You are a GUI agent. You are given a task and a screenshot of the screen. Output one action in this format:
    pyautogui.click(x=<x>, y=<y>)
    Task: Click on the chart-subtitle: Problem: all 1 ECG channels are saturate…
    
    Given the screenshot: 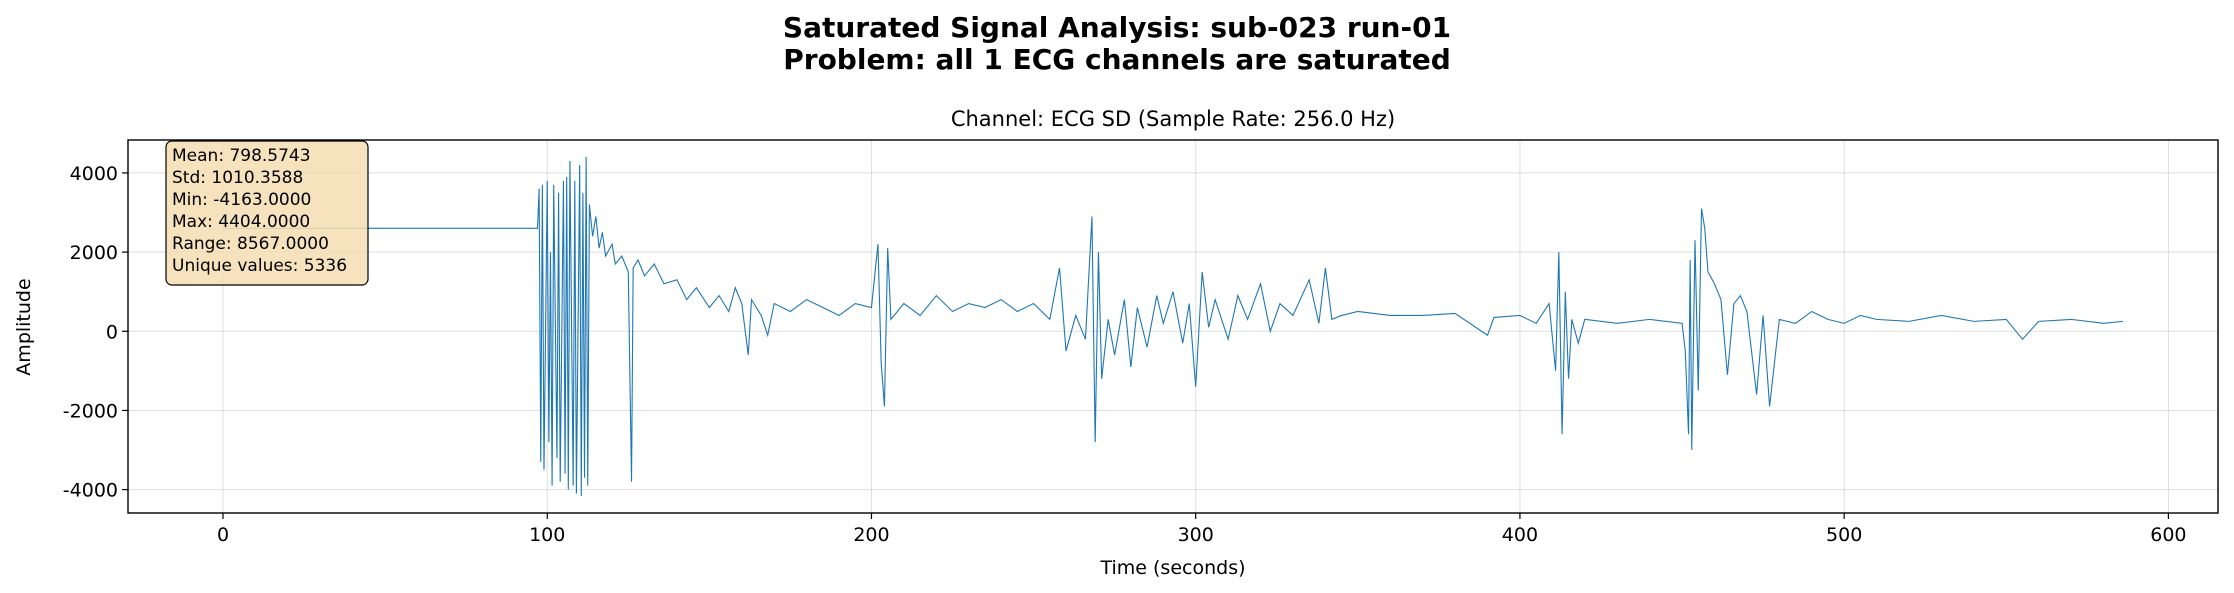 What is the action you would take?
    pyautogui.click(x=1117, y=59)
    